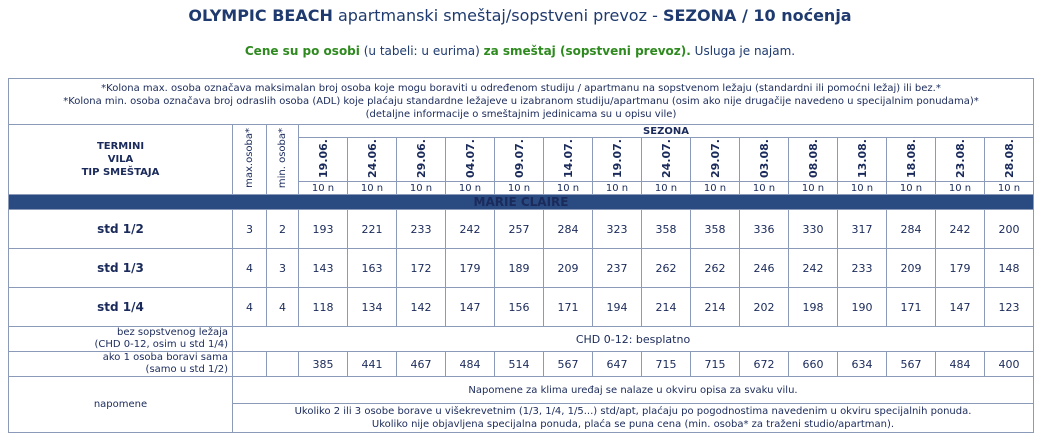  I want to click on single-price-cell: 672, so click(764, 364).